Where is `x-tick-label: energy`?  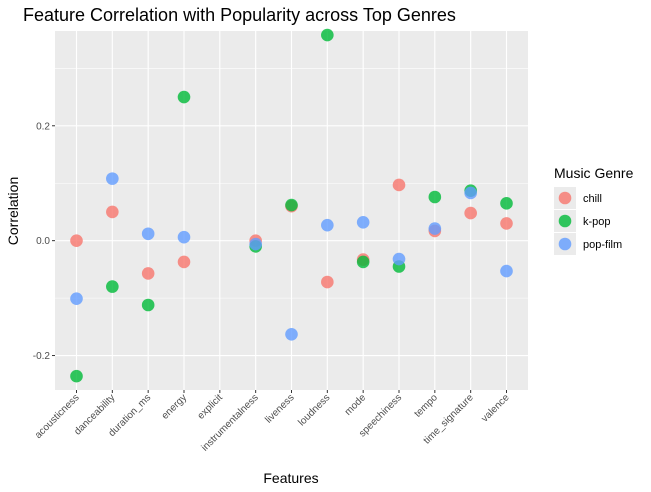 x-tick-label: energy is located at coordinates (174, 406).